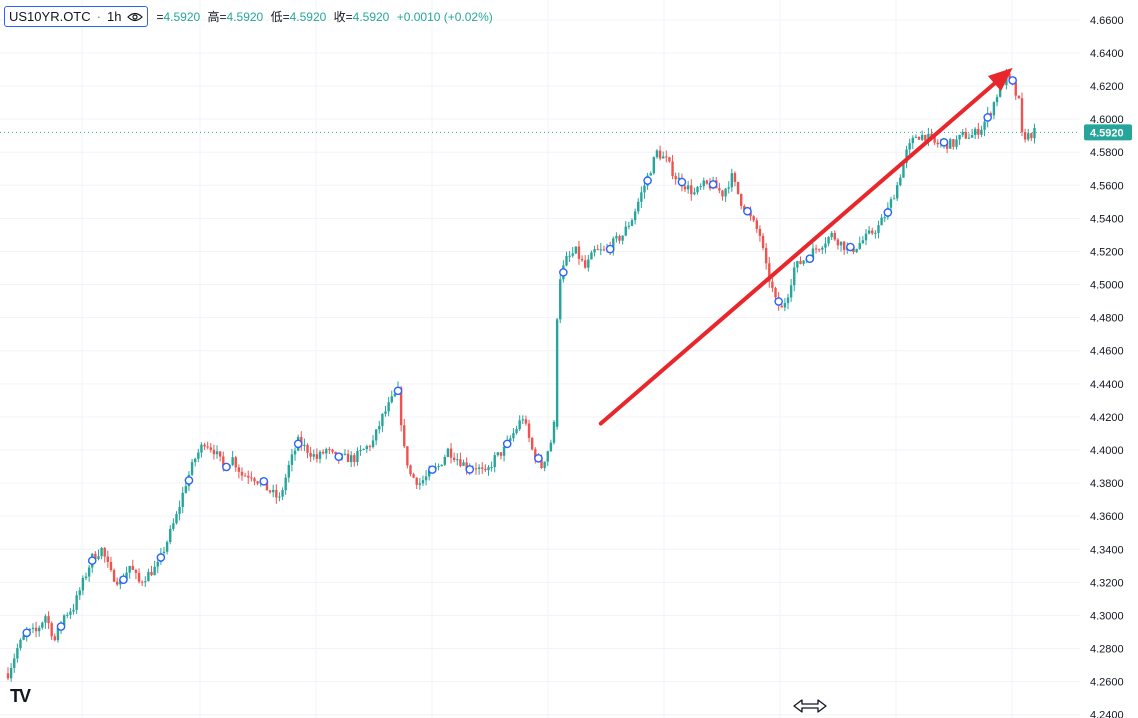 Image resolution: width=1138 pixels, height=718 pixels. Describe the element at coordinates (1107, 550) in the screenshot. I see `price-tick-label: 4.3400` at that location.